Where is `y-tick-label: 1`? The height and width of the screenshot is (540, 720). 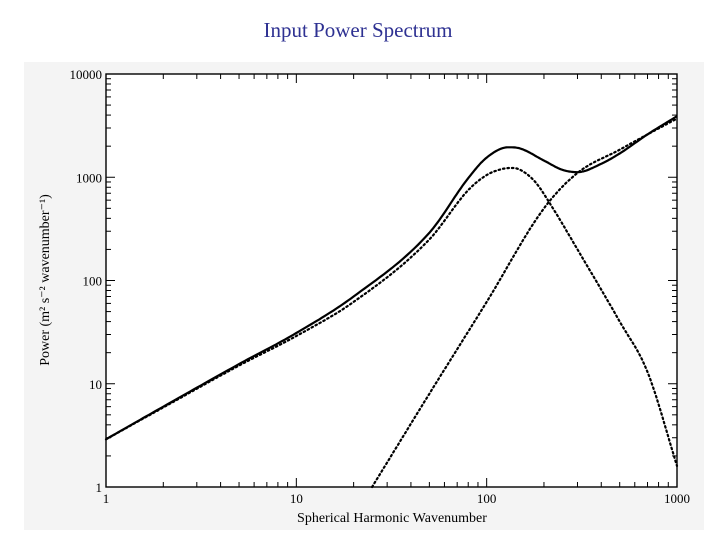
y-tick-label: 1 is located at coordinates (99, 487).